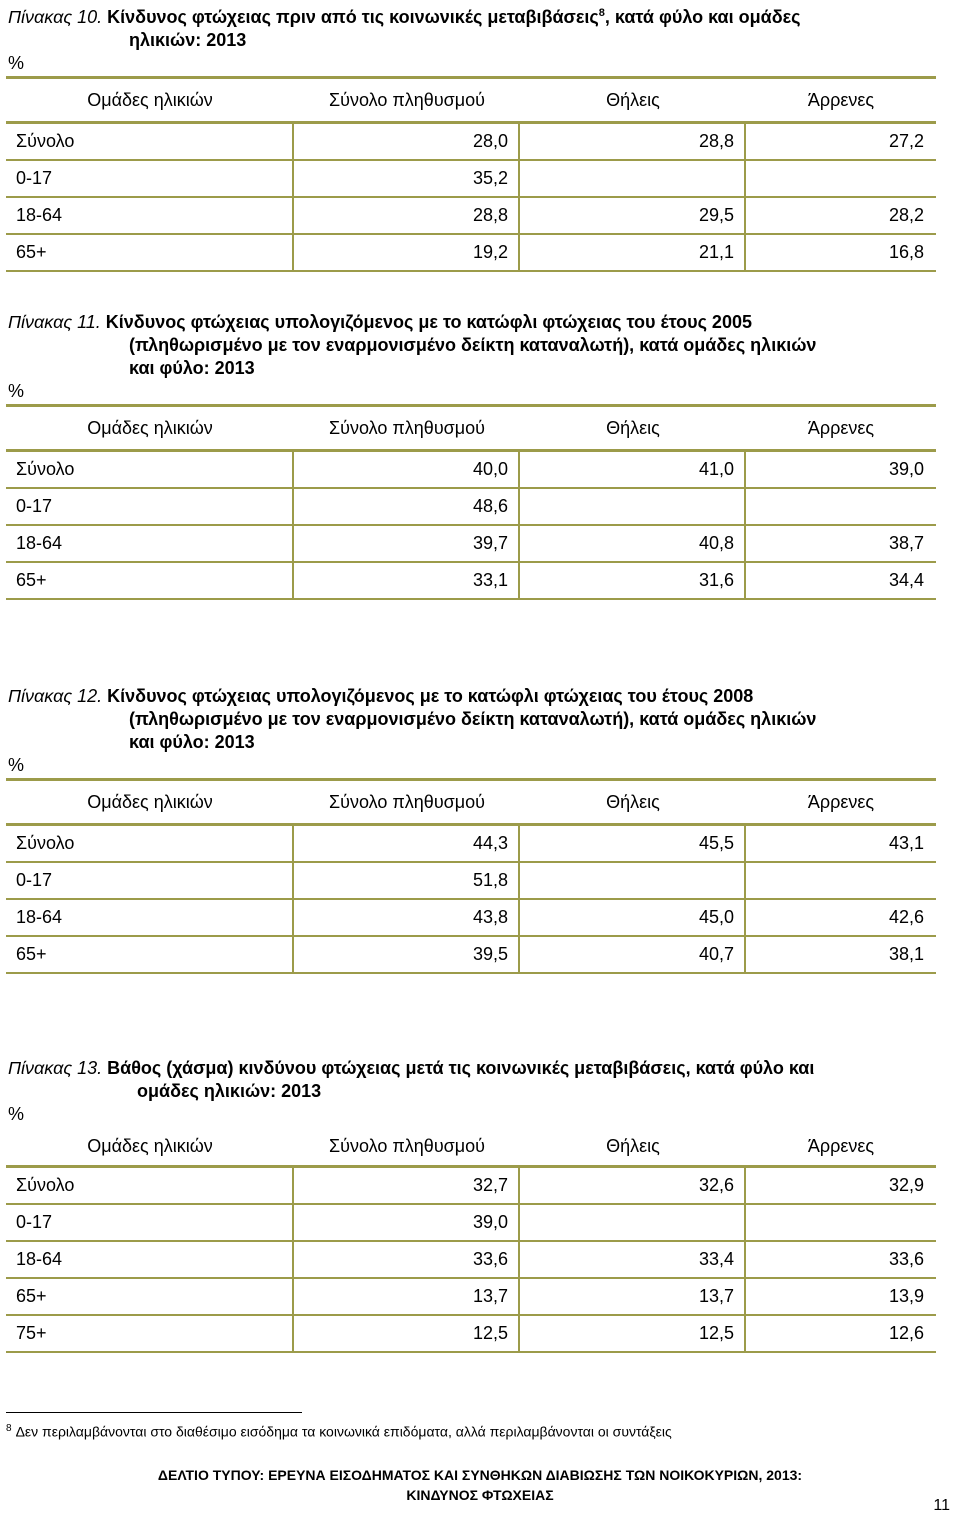  I want to click on table-label: Πίνακας 10., so click(55, 17).